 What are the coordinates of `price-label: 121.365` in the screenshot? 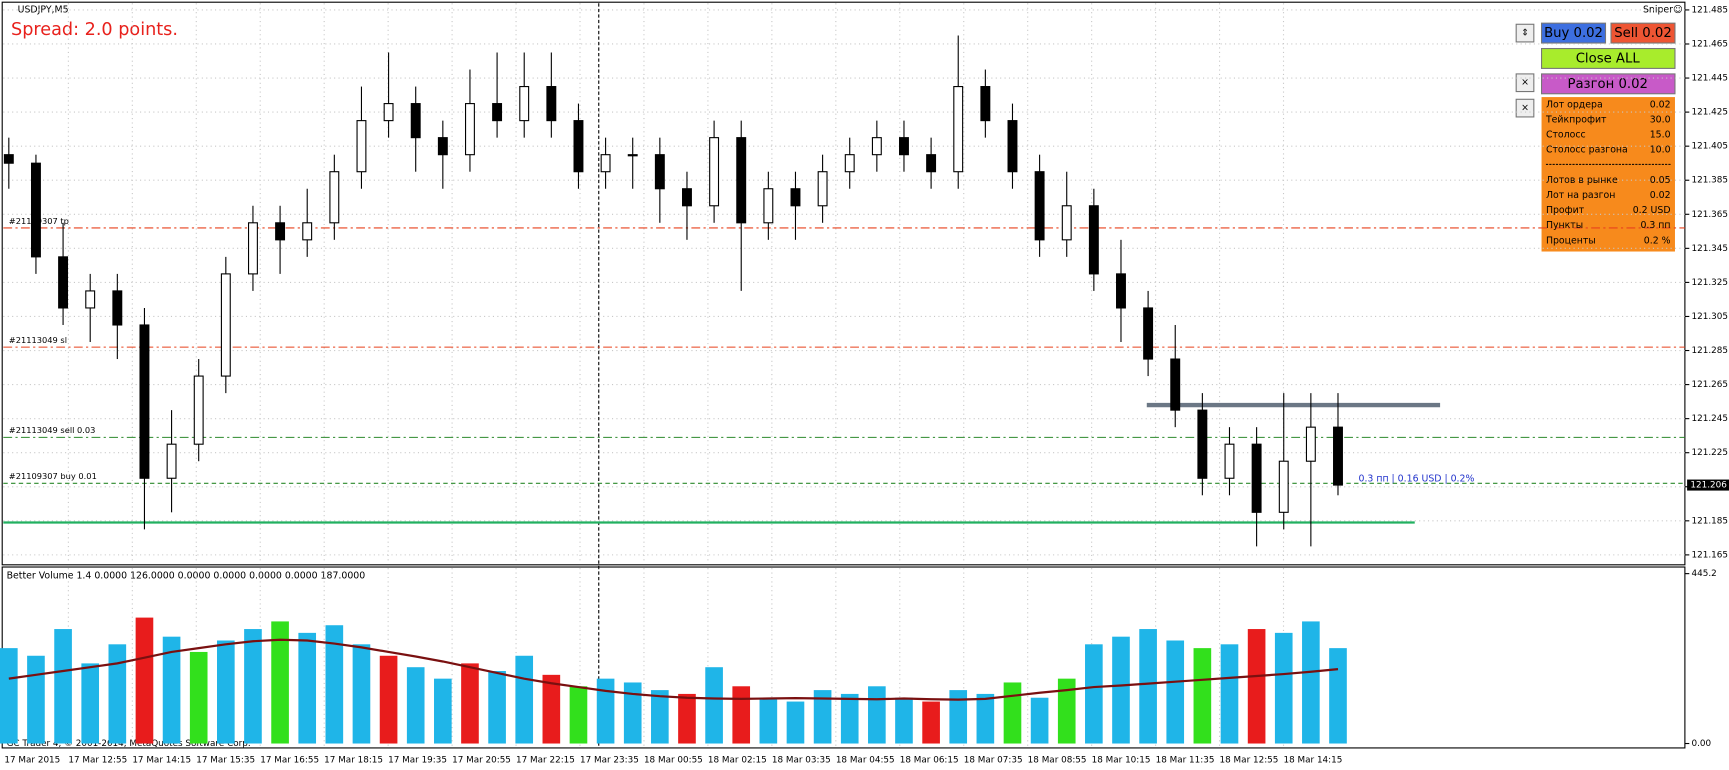 It's located at (1710, 215).